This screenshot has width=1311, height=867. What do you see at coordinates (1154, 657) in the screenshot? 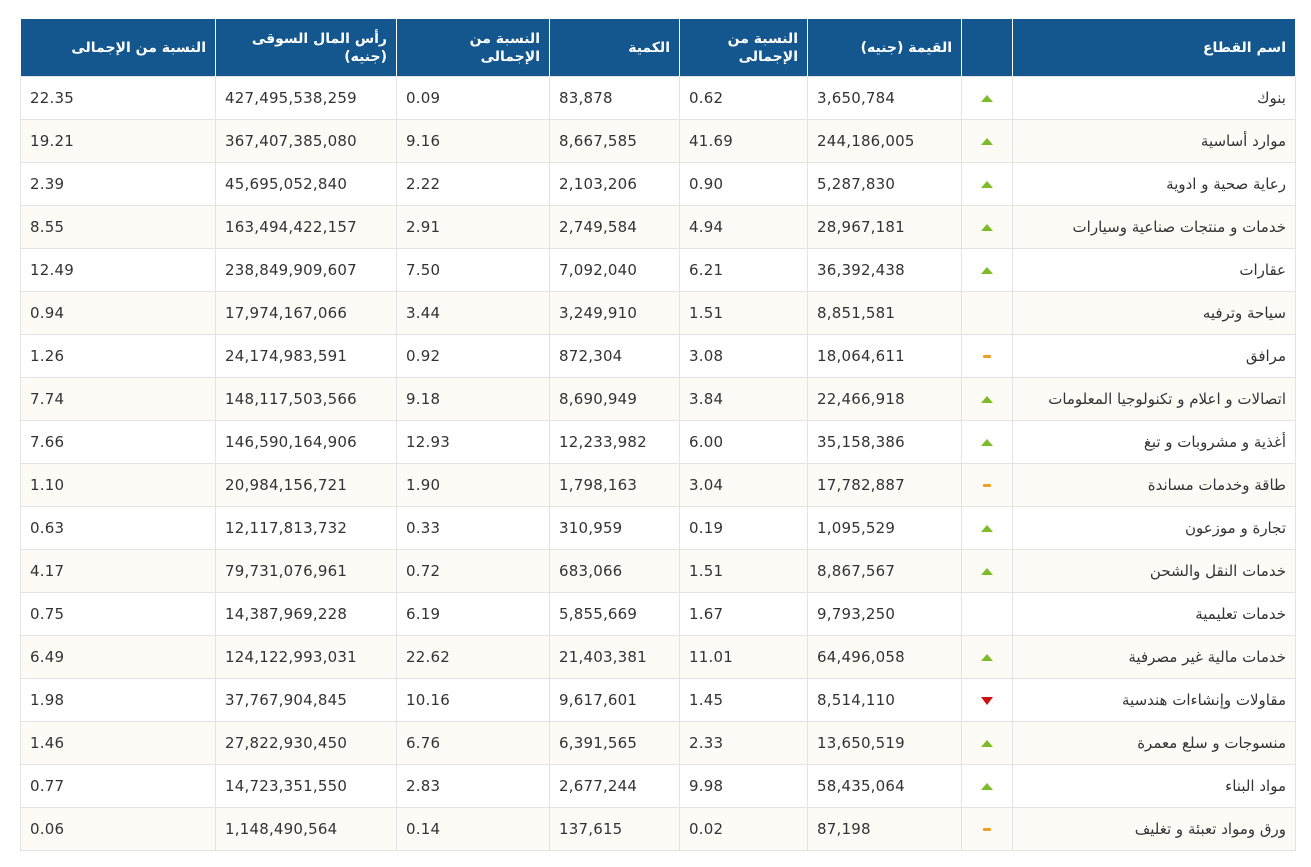
I see `cell-sector: خدمات مالية غير مصرفية` at bounding box center [1154, 657].